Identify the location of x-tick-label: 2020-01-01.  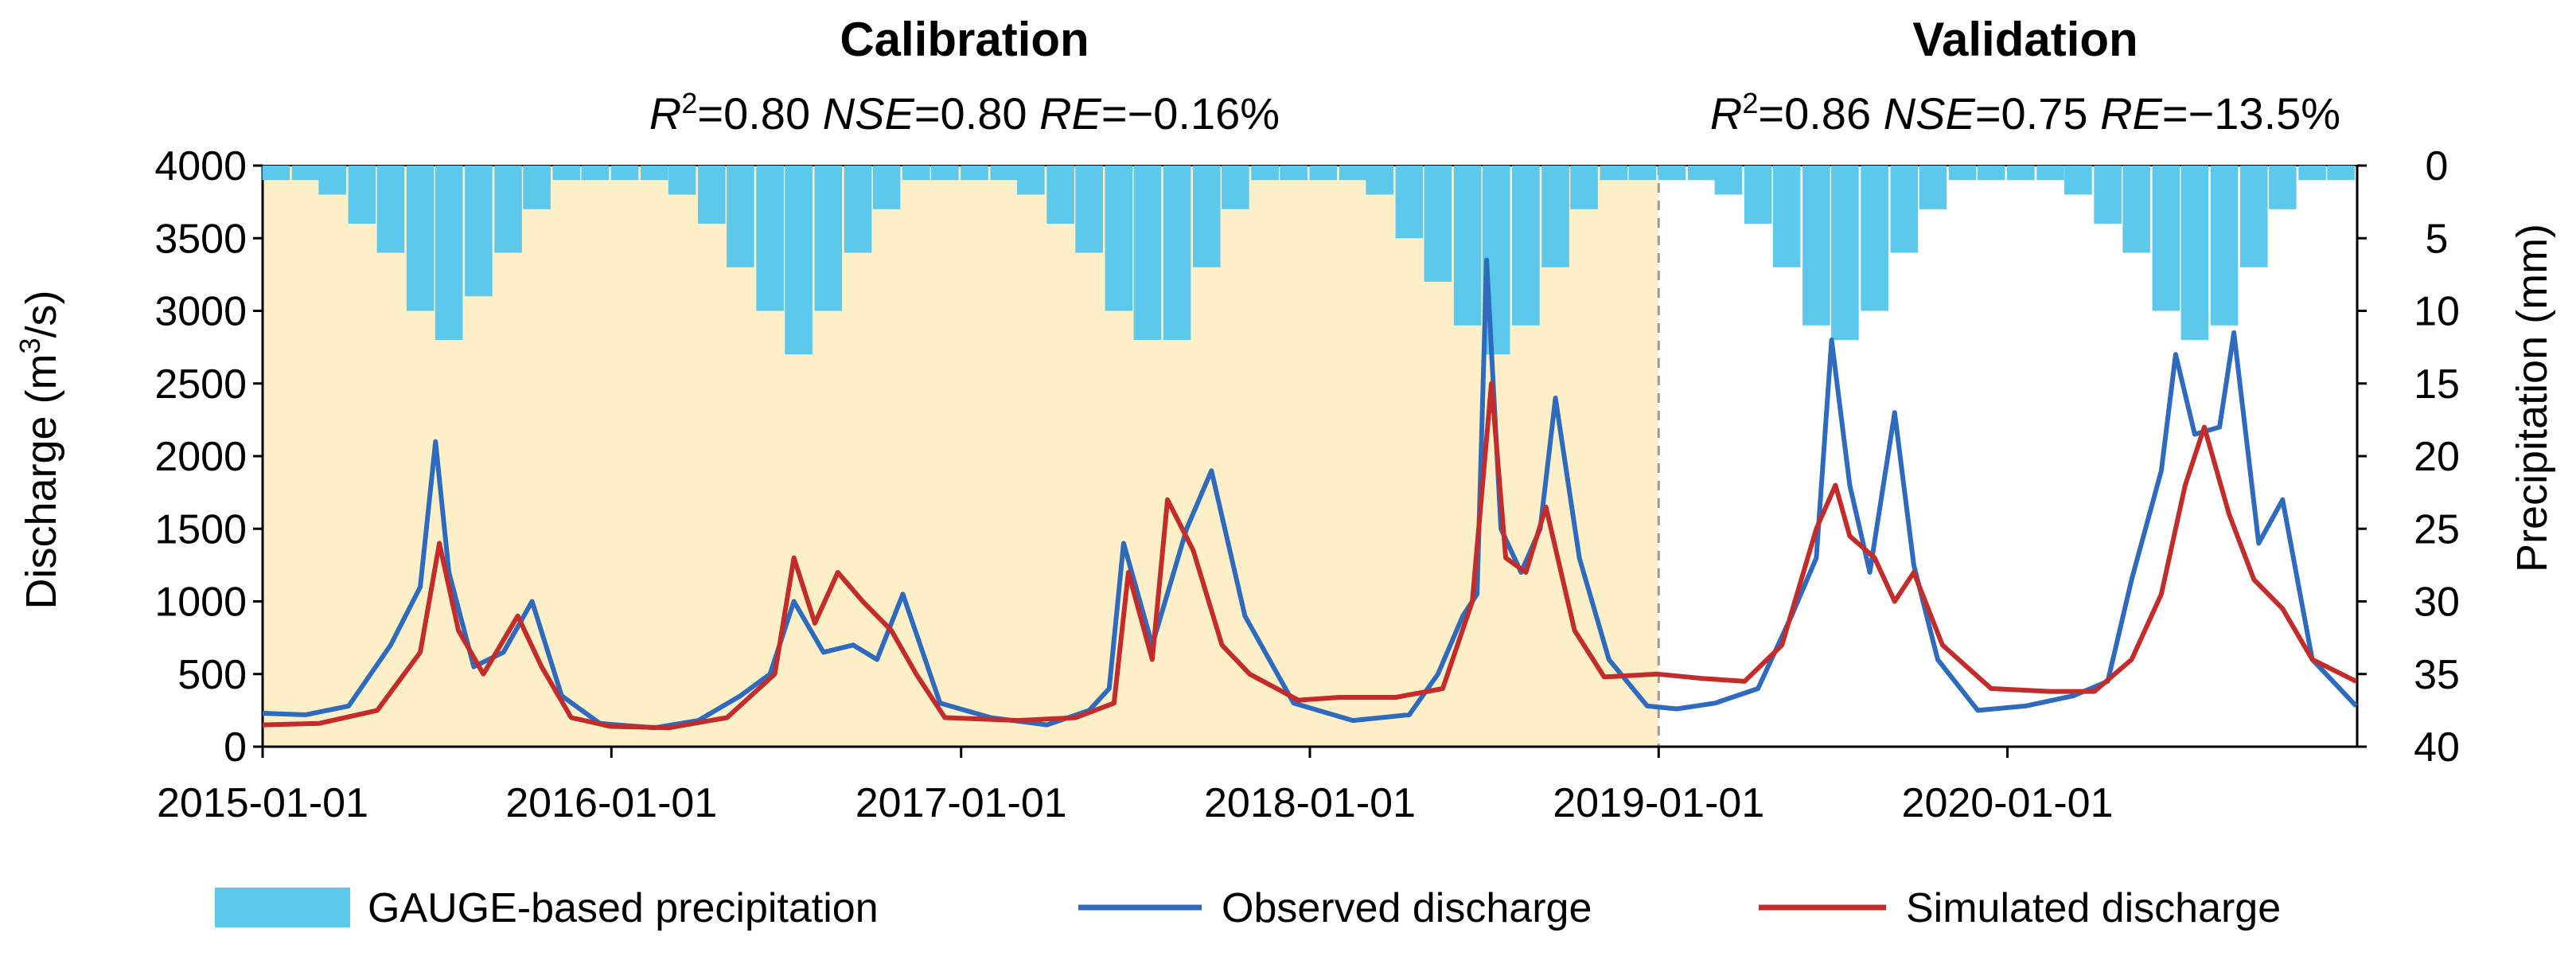
(2008, 803).